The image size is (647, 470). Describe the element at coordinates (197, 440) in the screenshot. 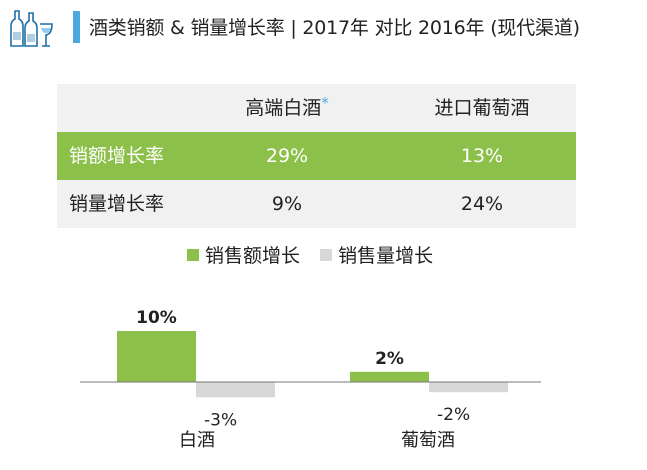

I see `category-label-0: 白酒` at that location.